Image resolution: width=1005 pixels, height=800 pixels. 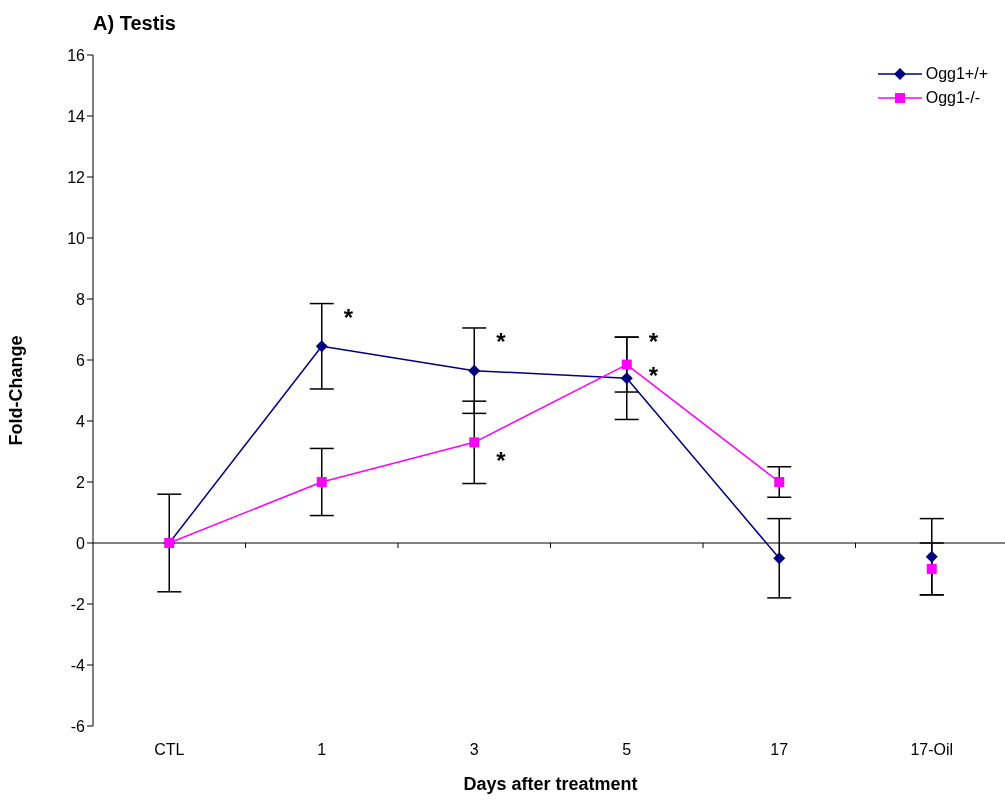 What do you see at coordinates (952, 98) in the screenshot?
I see `legend-label: Ogg1-/-` at bounding box center [952, 98].